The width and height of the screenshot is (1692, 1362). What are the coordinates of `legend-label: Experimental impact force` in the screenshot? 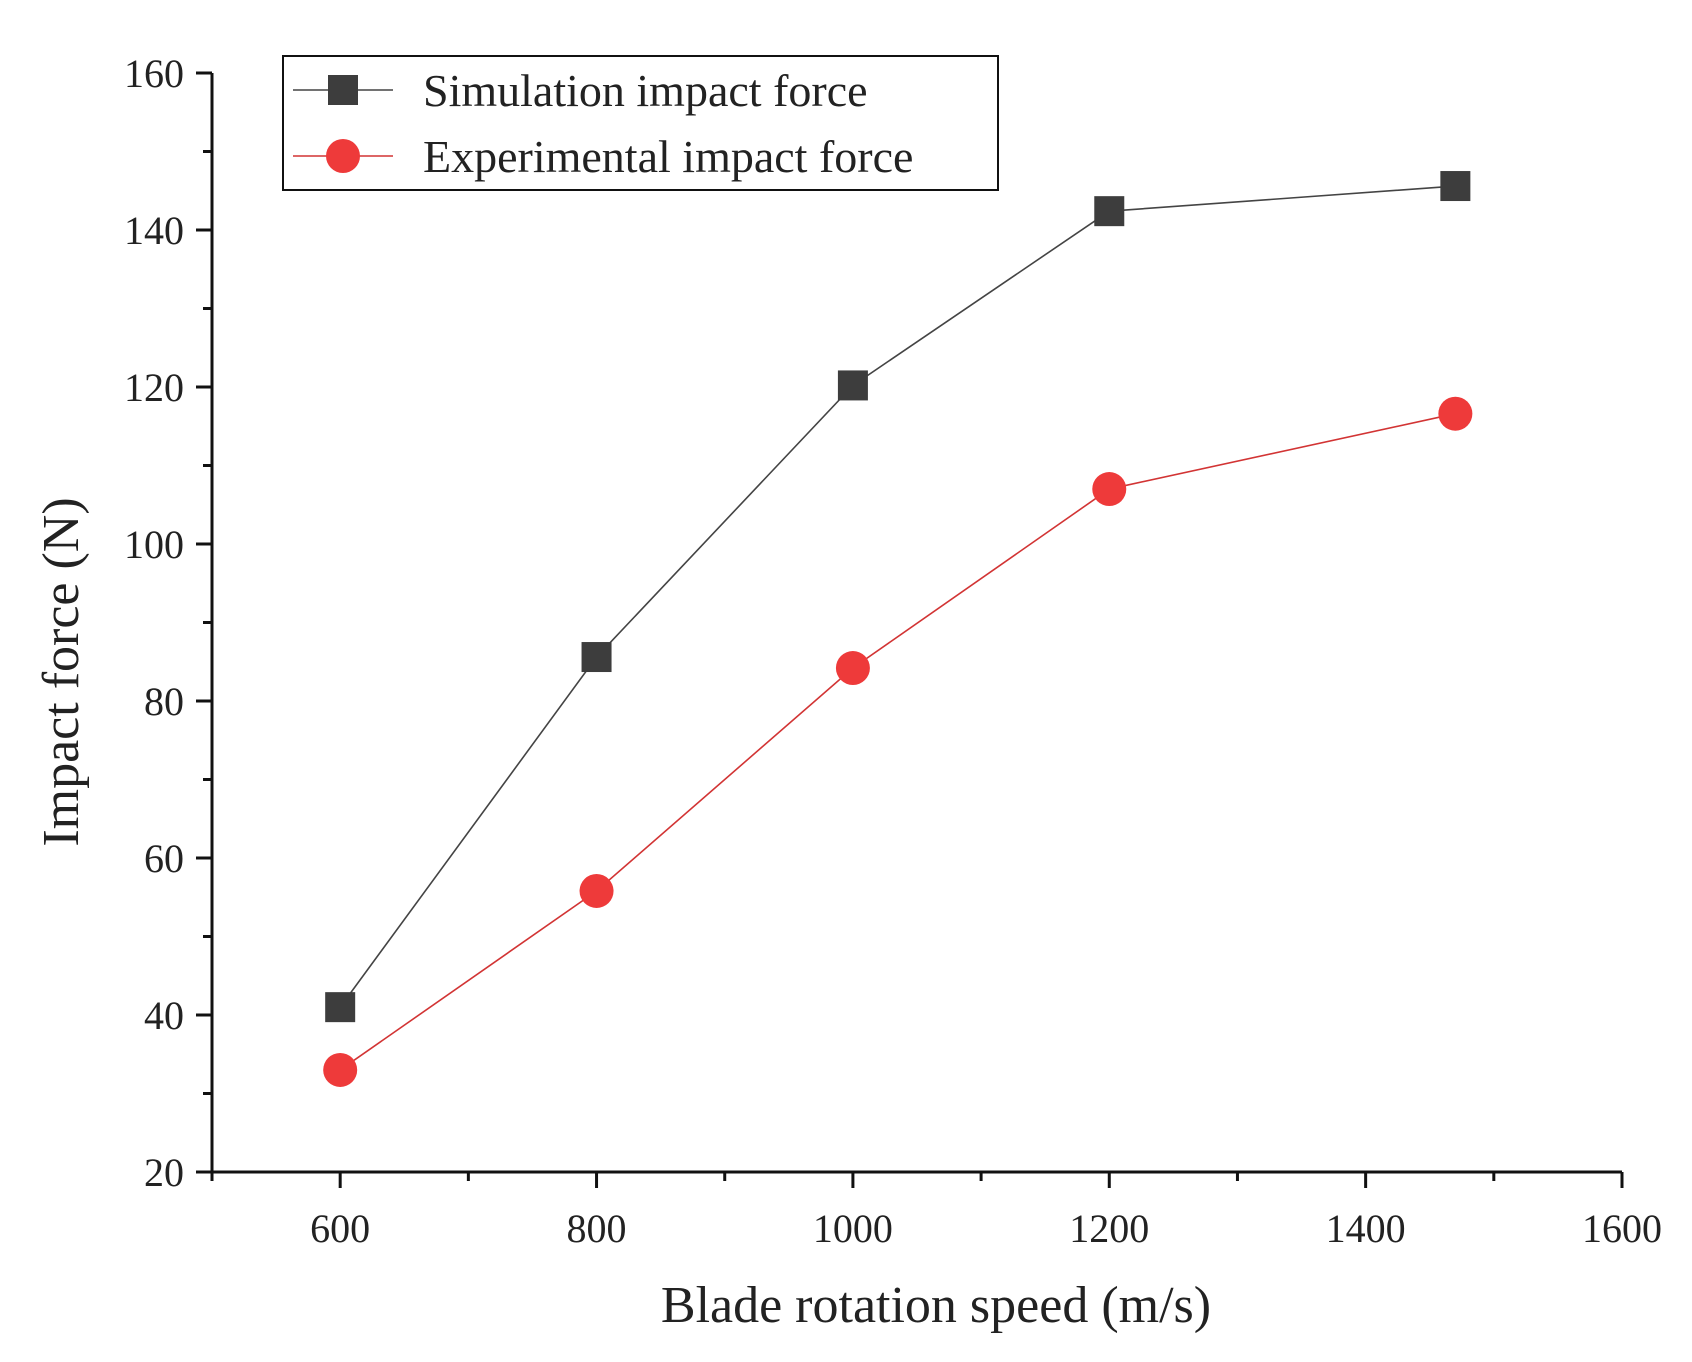 It's located at (668, 156).